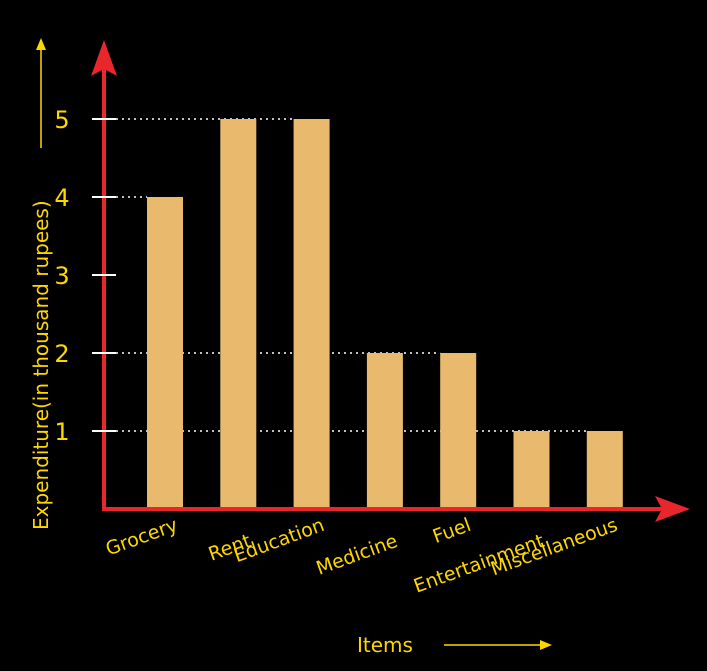 The height and width of the screenshot is (671, 707). Describe the element at coordinates (238, 314) in the screenshot. I see `bar-rent` at that location.